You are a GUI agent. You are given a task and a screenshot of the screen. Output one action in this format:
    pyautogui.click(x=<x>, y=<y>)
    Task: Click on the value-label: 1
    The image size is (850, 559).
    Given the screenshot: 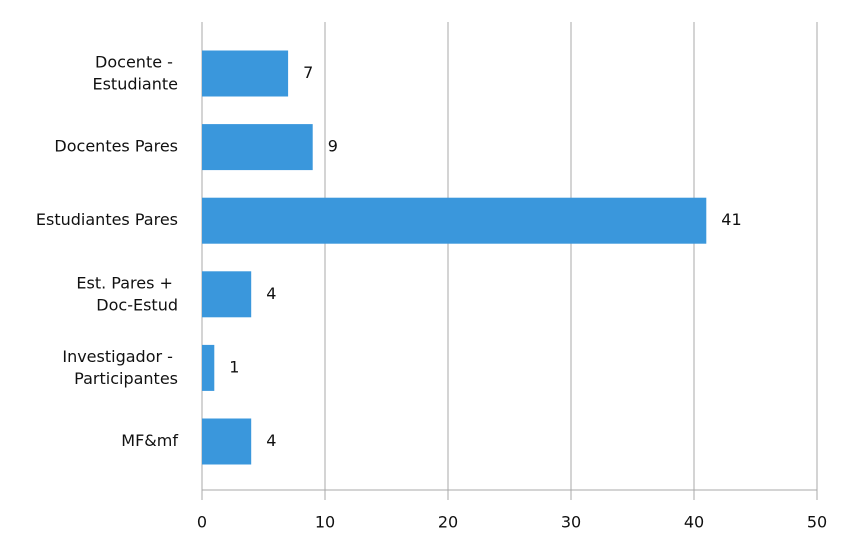 What is the action you would take?
    pyautogui.click(x=234, y=366)
    